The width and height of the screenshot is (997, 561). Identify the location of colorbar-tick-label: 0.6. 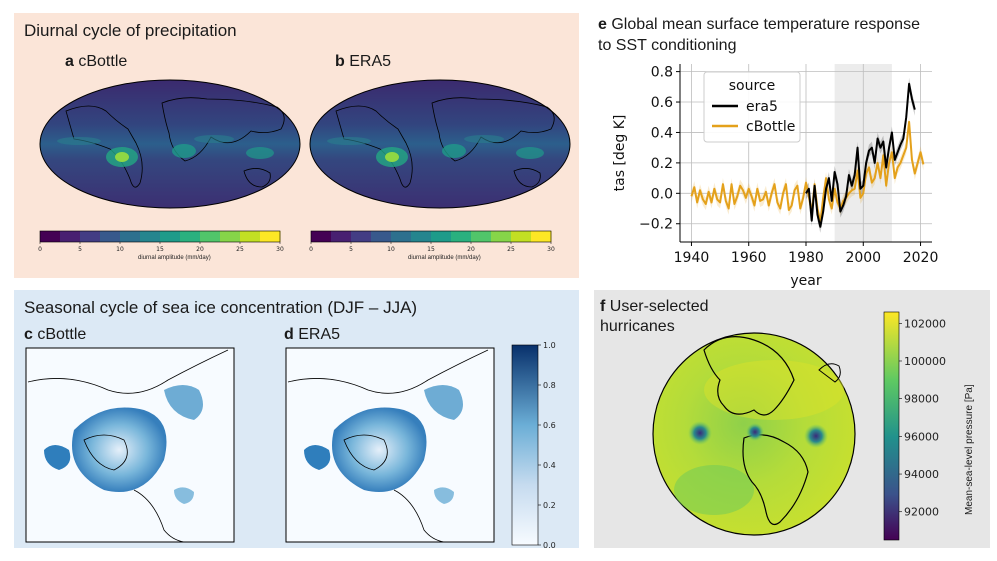
(549, 425).